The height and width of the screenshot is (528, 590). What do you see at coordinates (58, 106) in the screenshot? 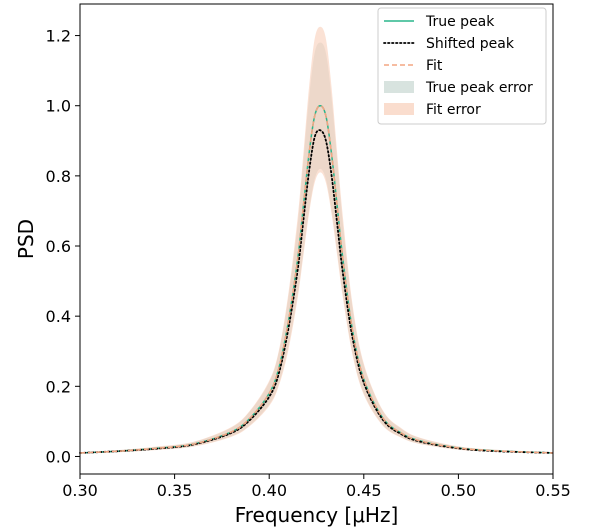
I see `y-tick-label: 1.0` at bounding box center [58, 106].